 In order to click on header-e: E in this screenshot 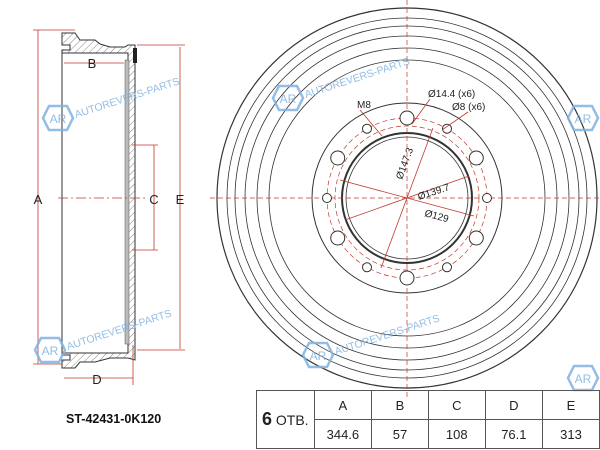, I will do `click(570, 405)`.